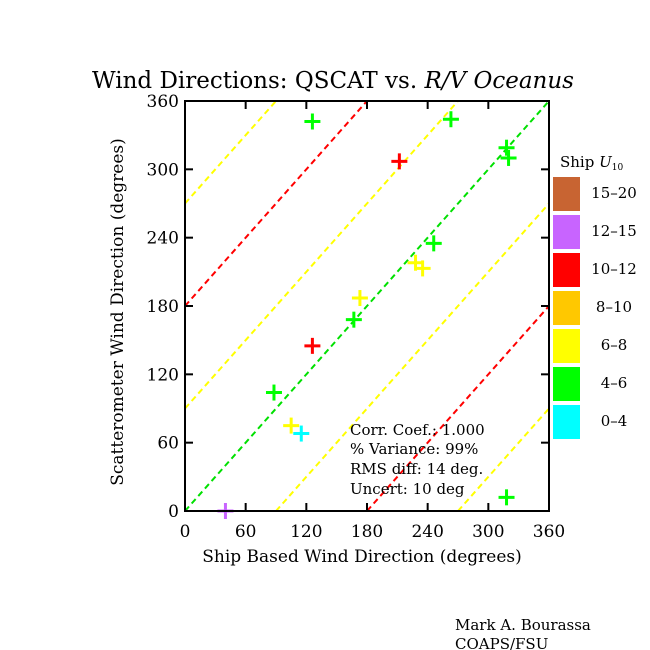 The width and height of the screenshot is (650, 650). Describe the element at coordinates (591, 163) in the screenshot. I see `legend-title: Ship U10` at that location.